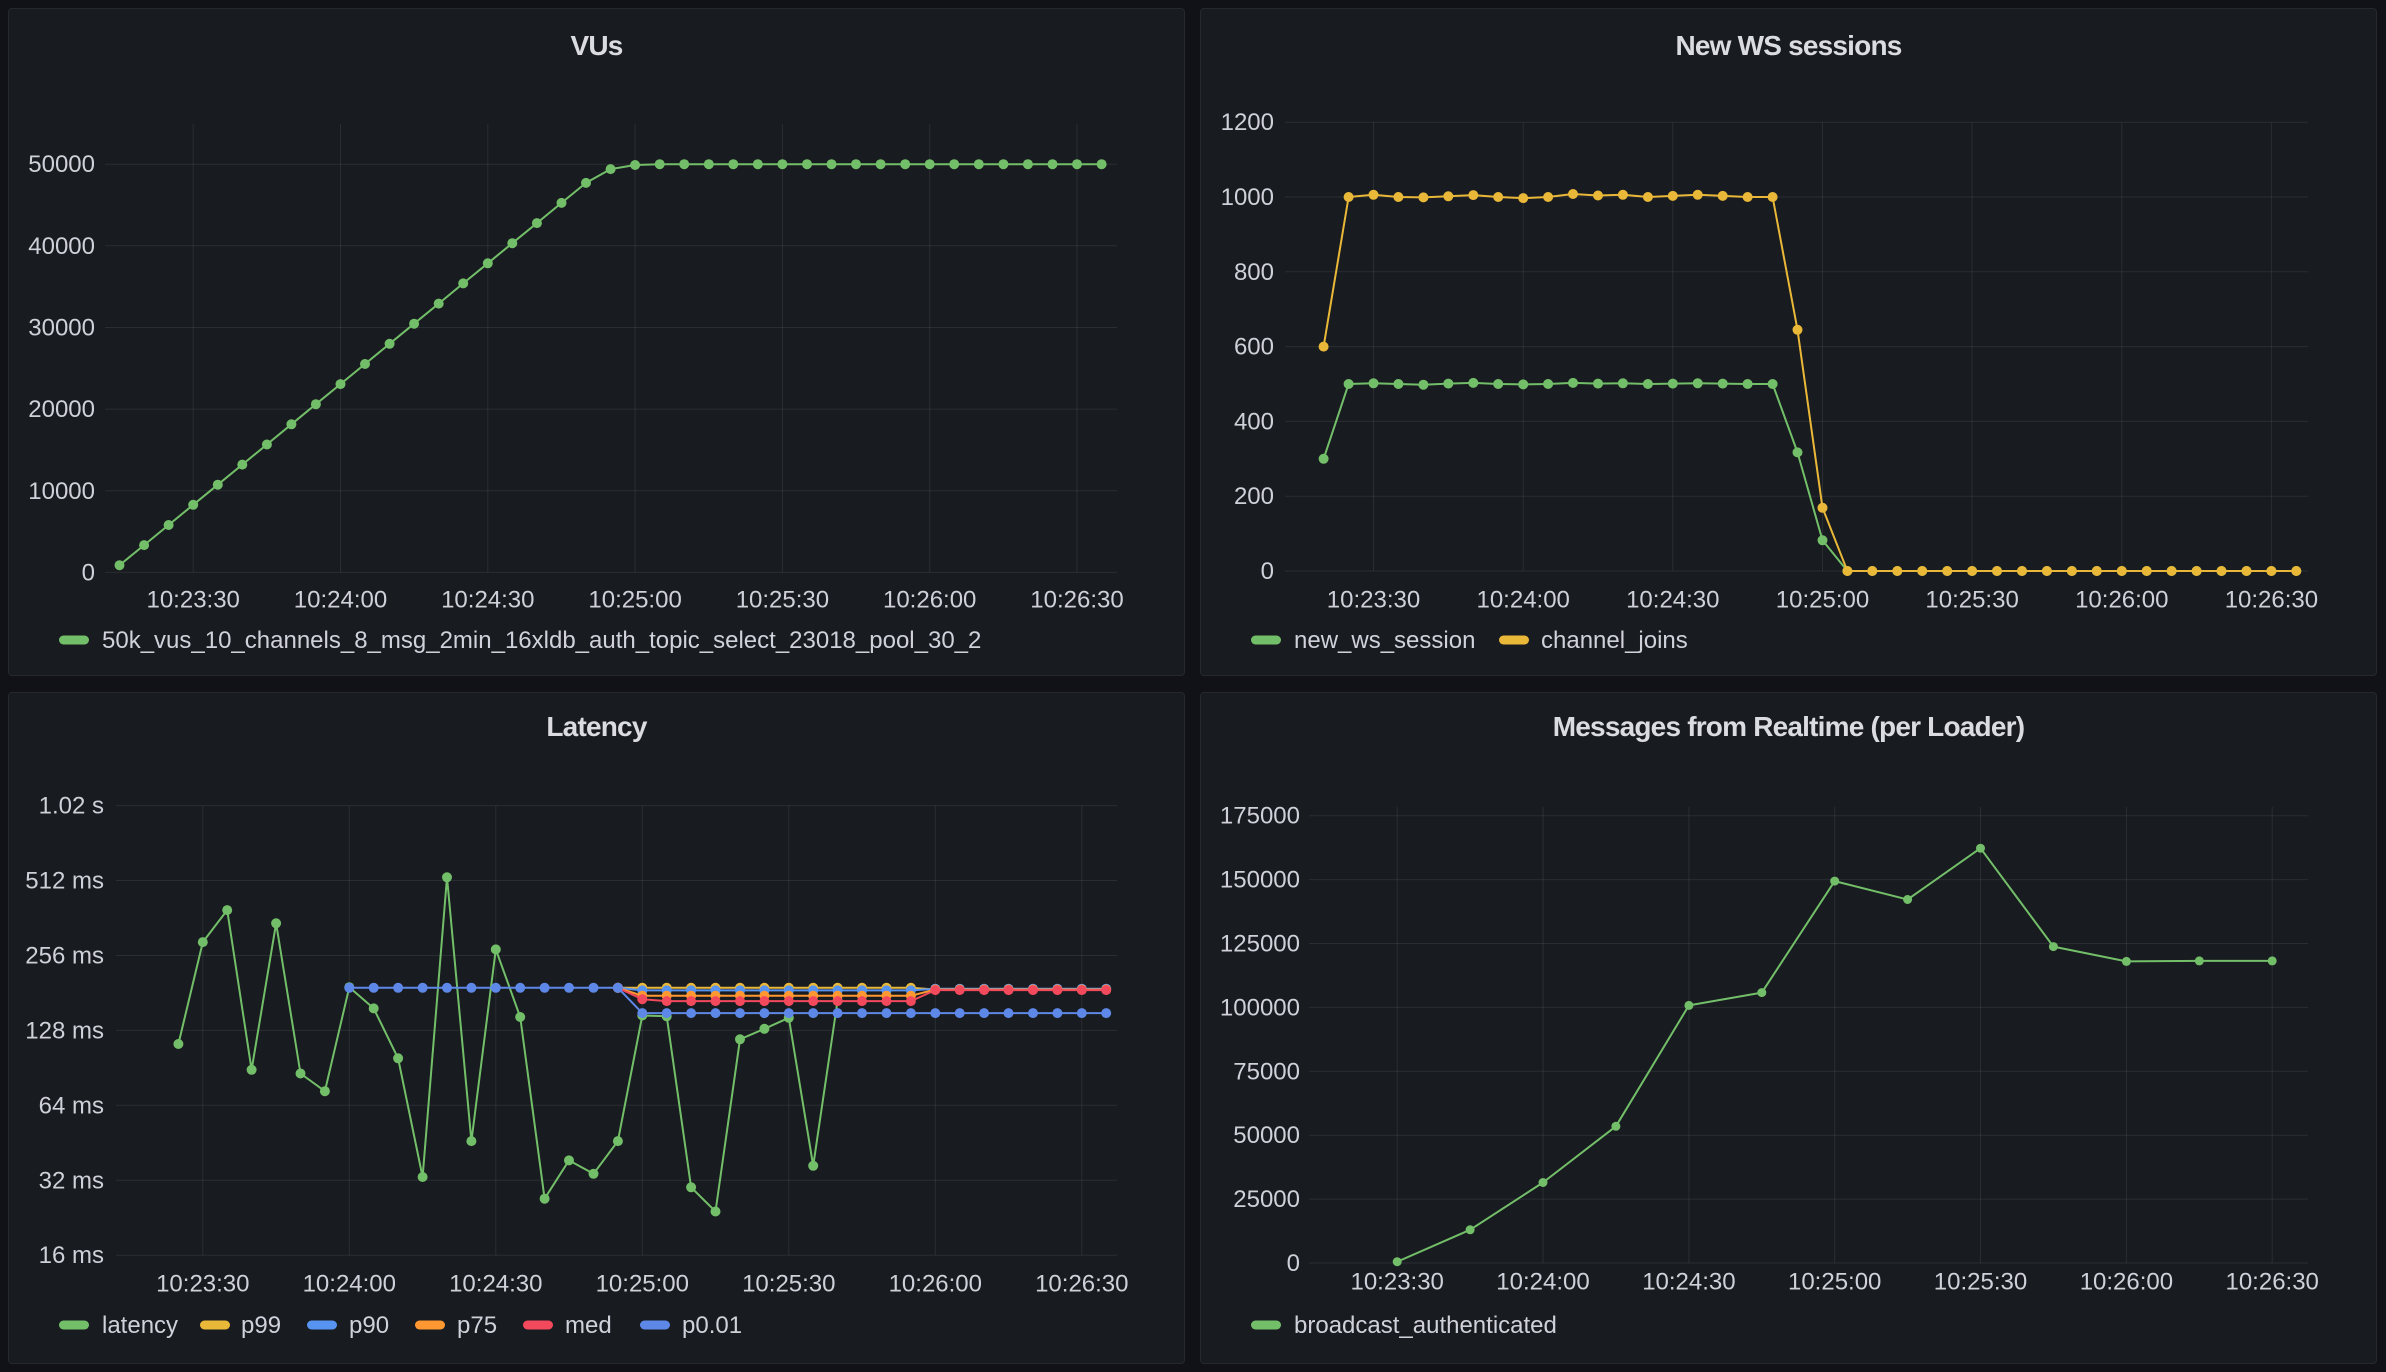 The height and width of the screenshot is (1372, 2386). What do you see at coordinates (1788, 45) in the screenshot?
I see `svg-text: New WS sessions` at bounding box center [1788, 45].